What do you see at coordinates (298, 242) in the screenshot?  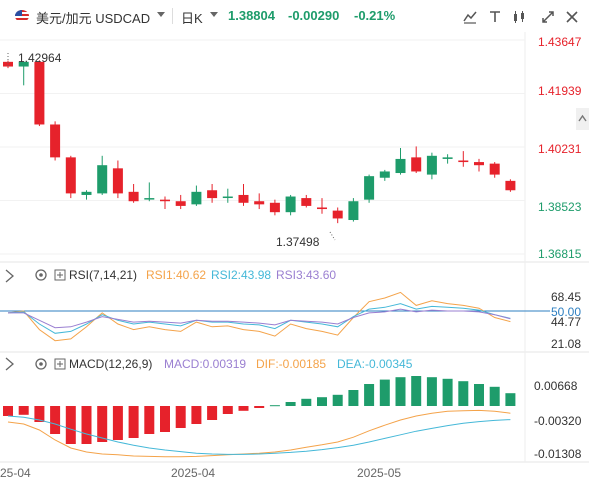 I see `low-marker-label: 1.37498` at bounding box center [298, 242].